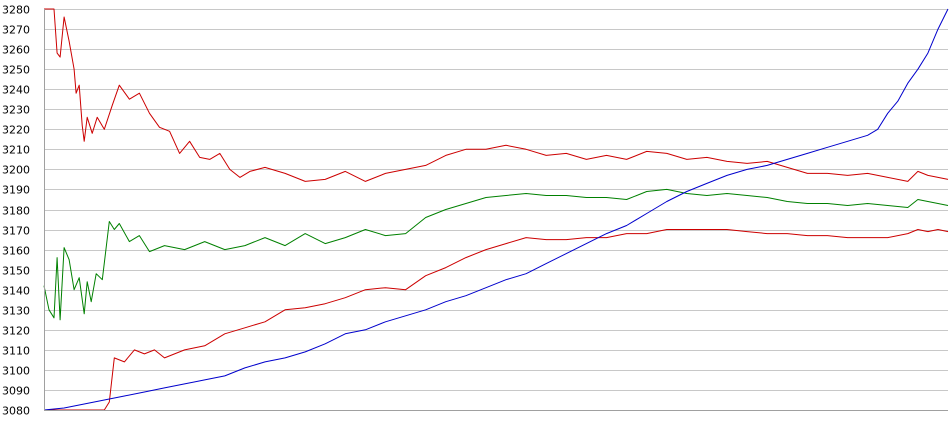 This screenshot has width=950, height=435. I want to click on y-tick-label: 3270, so click(16, 30).